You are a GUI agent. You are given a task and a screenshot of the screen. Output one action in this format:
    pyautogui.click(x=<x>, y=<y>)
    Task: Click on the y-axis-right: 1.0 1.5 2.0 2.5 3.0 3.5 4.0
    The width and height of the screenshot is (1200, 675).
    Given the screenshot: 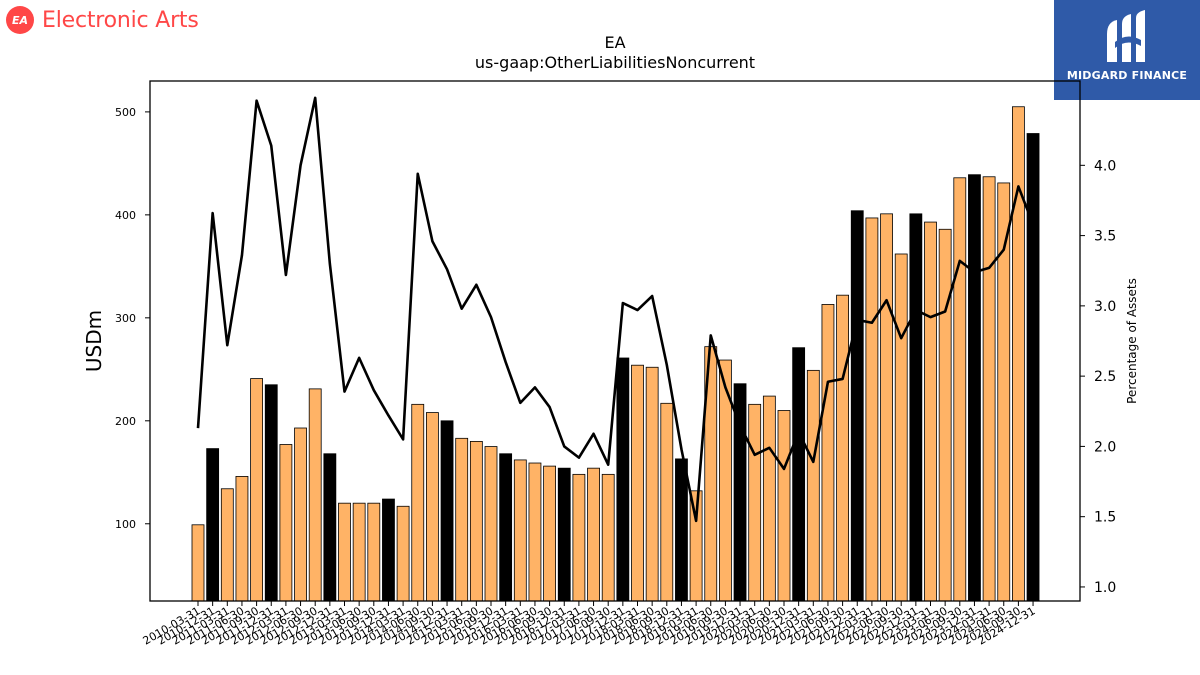 What is the action you would take?
    pyautogui.click(x=1098, y=377)
    